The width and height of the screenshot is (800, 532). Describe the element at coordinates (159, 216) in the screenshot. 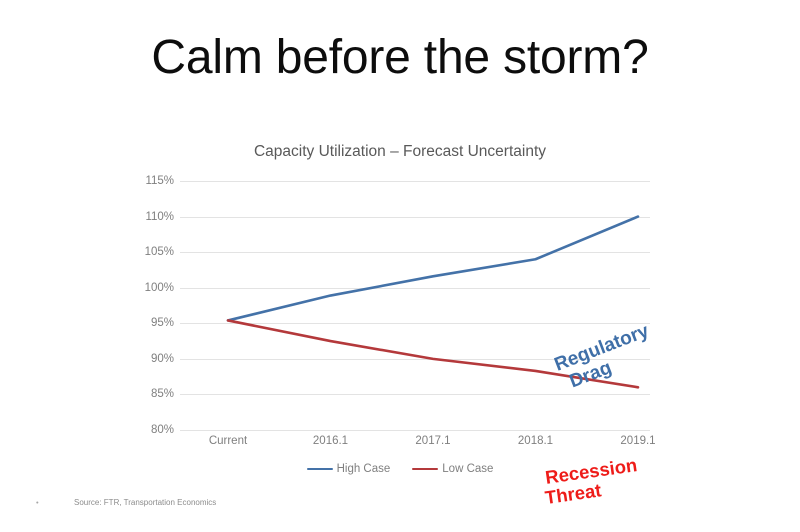

I see `y-axis-tick-label: 110%` at that location.